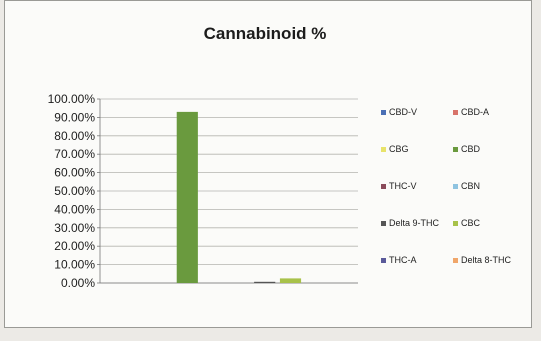 The width and height of the screenshot is (541, 341). I want to click on y-tick-label: 90.00%, so click(74, 117).